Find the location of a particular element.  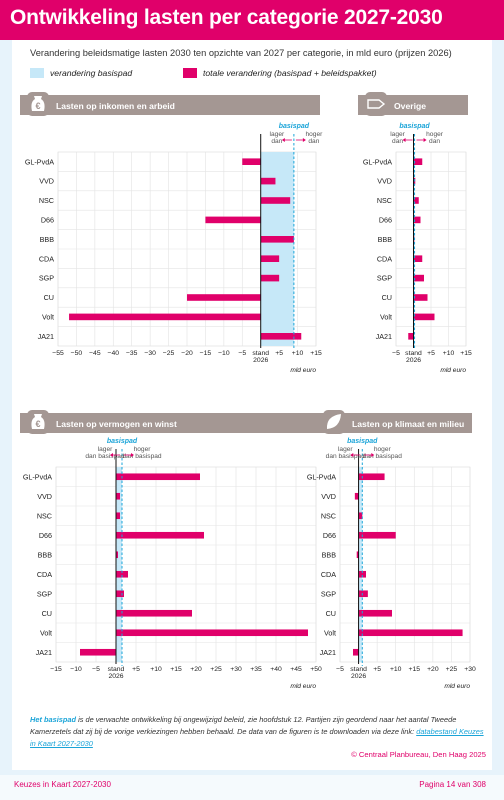

tick-label: −15 is located at coordinates (56, 669).